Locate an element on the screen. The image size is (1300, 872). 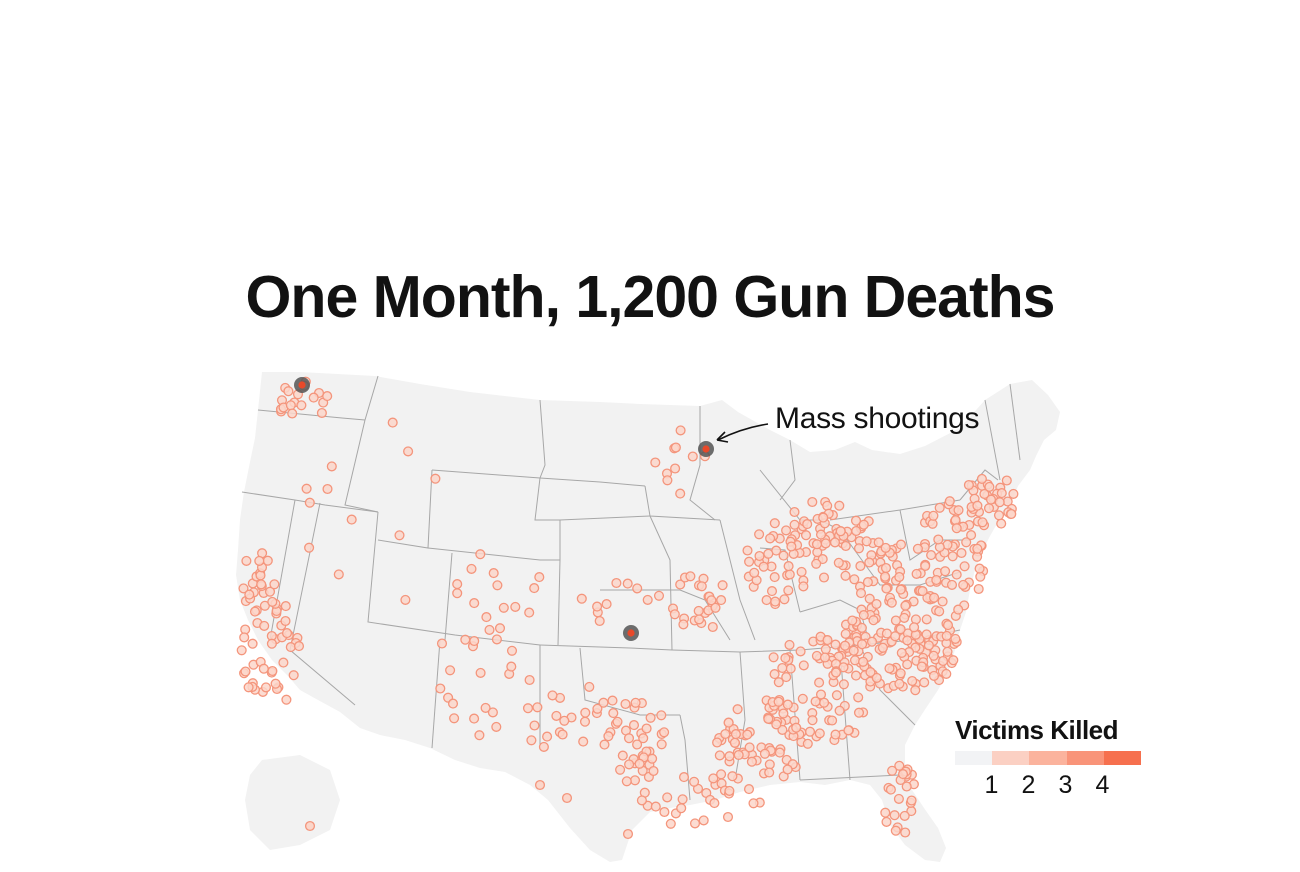
annotation-arrowhead is located at coordinates (722, 437).